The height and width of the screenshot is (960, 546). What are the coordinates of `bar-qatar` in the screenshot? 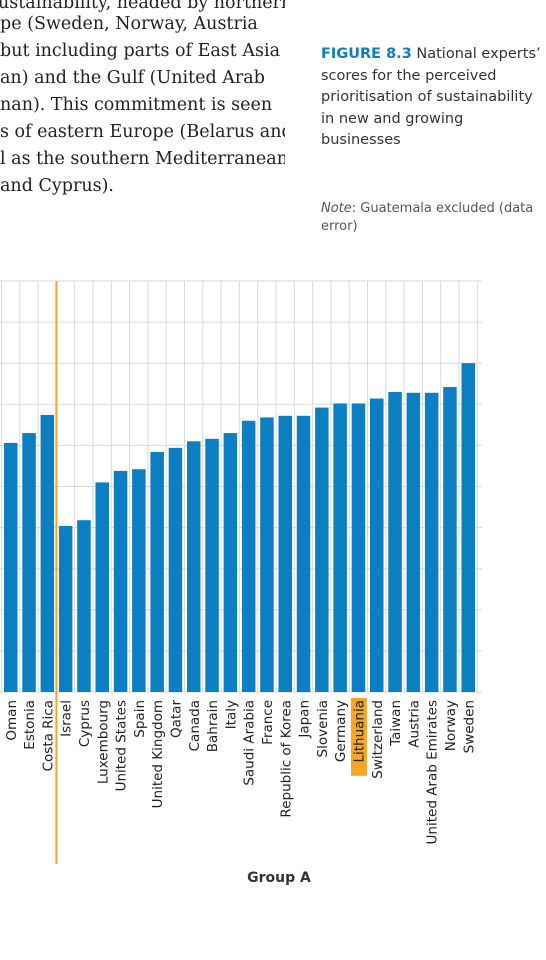 It's located at (175, 569).